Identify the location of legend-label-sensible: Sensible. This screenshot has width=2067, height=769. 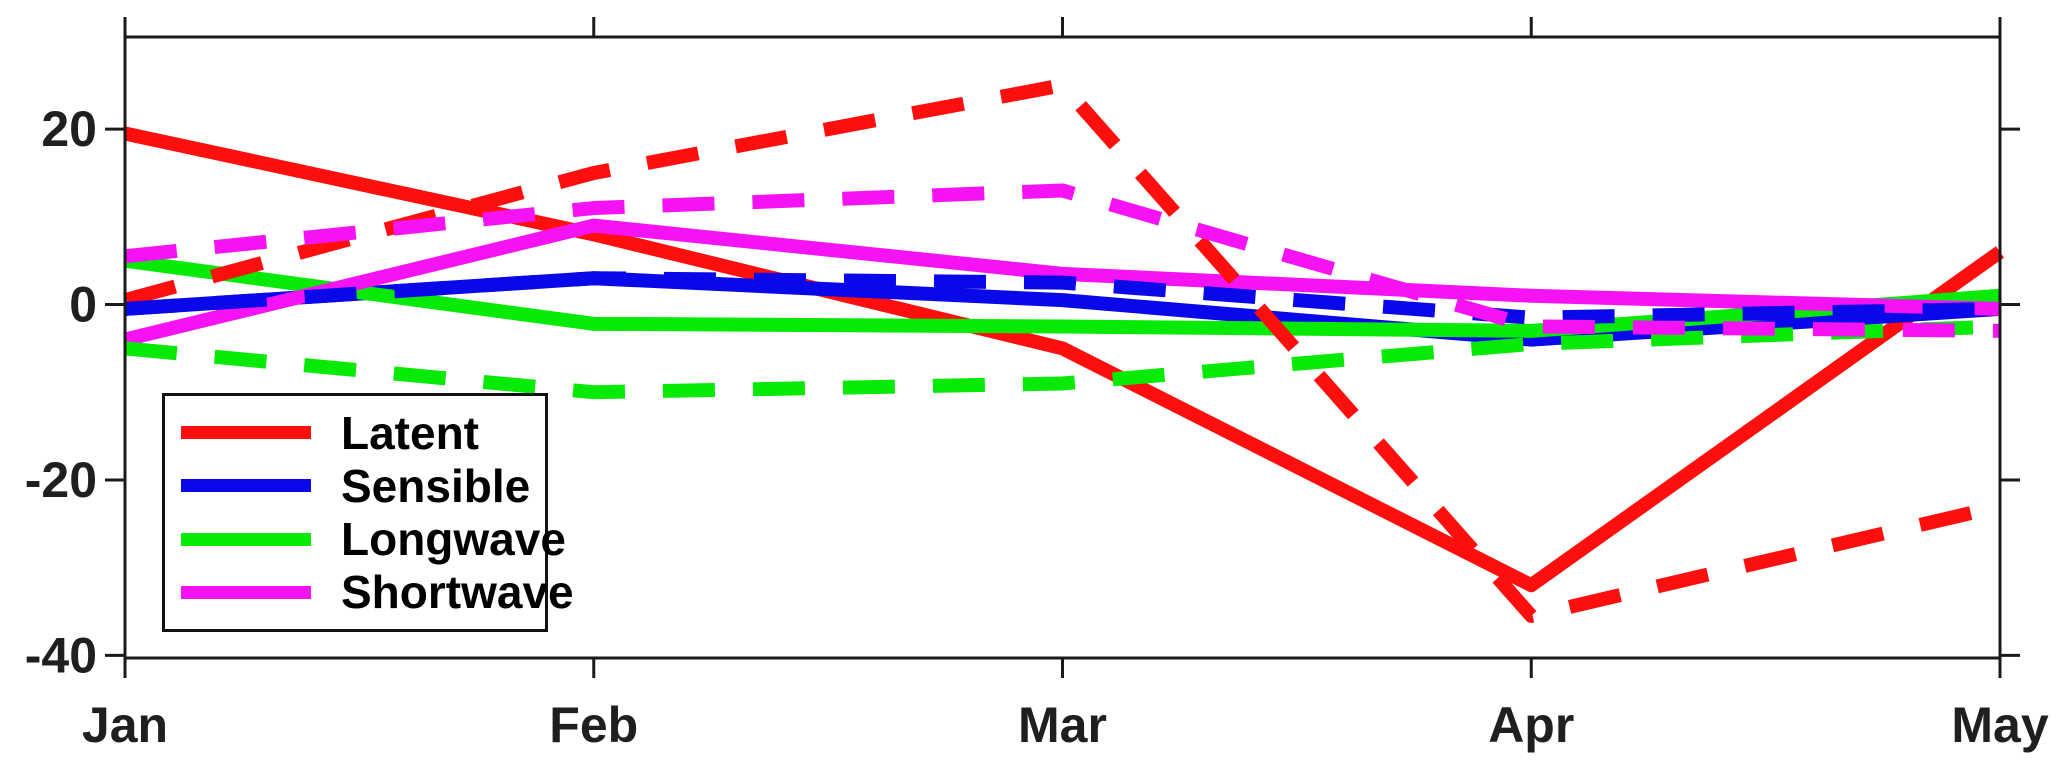
(436, 485).